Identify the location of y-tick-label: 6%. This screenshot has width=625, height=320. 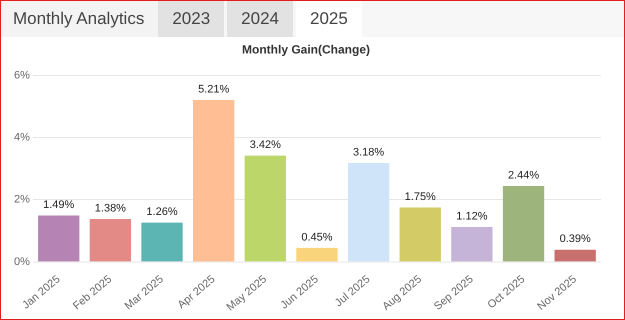
(22, 75).